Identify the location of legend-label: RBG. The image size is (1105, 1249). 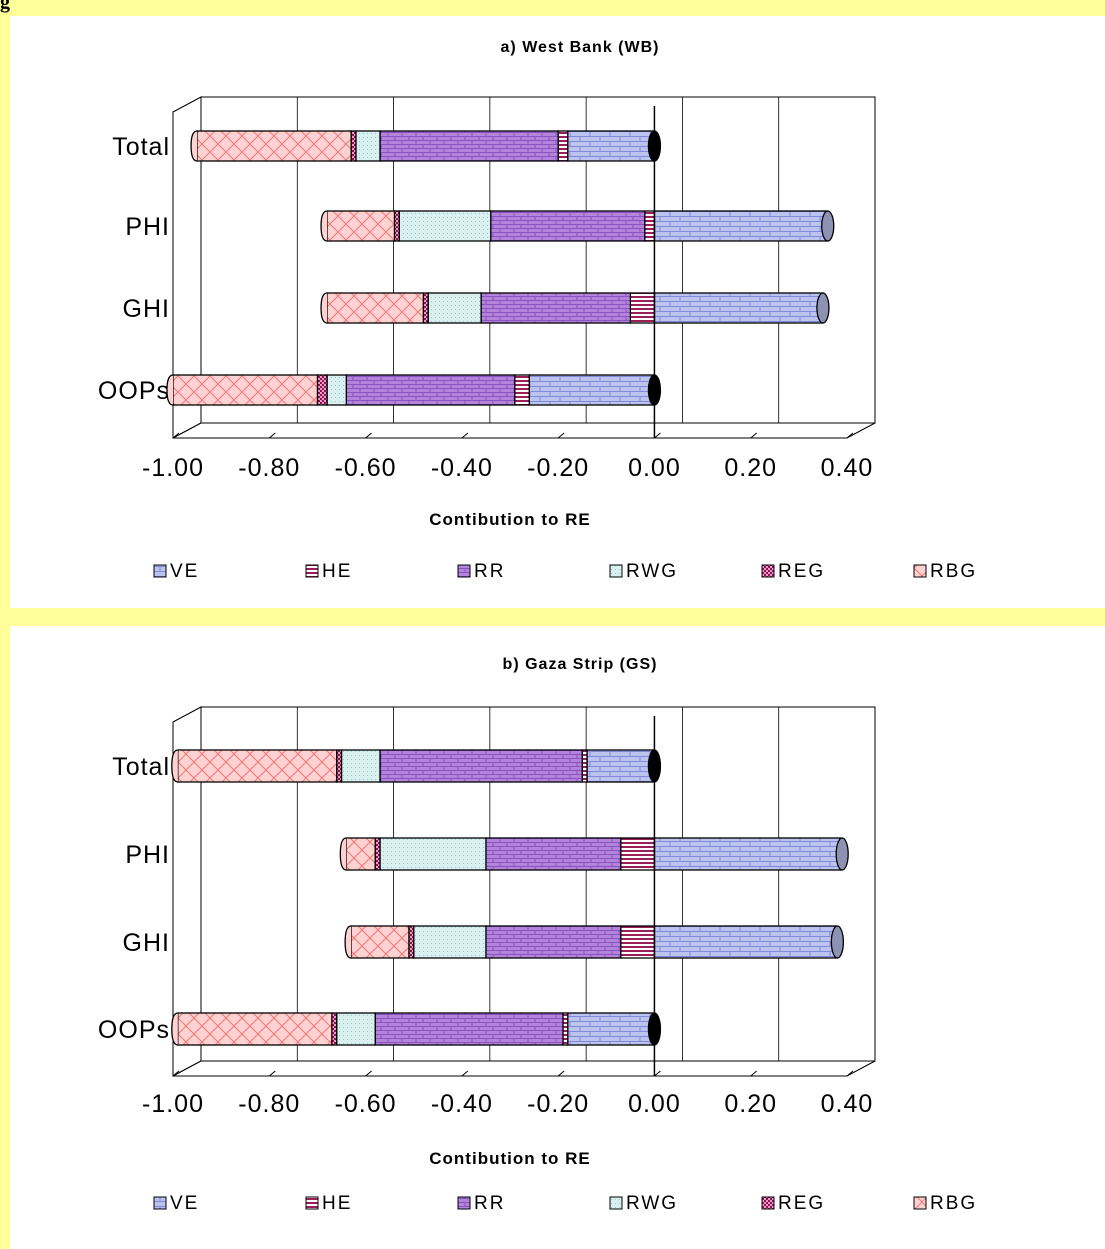
(953, 1203).